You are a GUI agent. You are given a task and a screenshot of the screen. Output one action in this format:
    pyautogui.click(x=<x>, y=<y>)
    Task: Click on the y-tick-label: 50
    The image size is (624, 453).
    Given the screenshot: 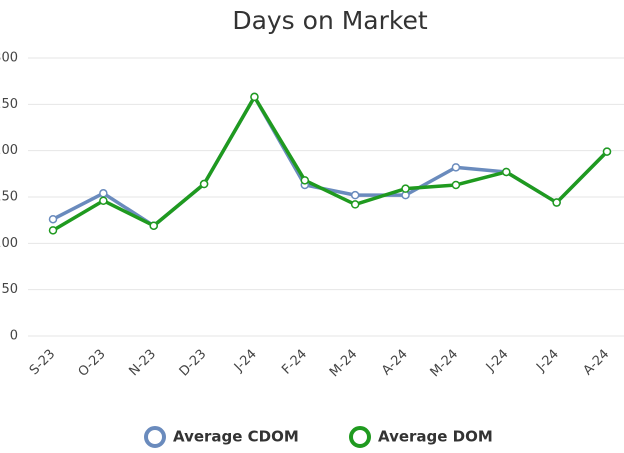 What is the action you would take?
    pyautogui.click(x=9, y=289)
    